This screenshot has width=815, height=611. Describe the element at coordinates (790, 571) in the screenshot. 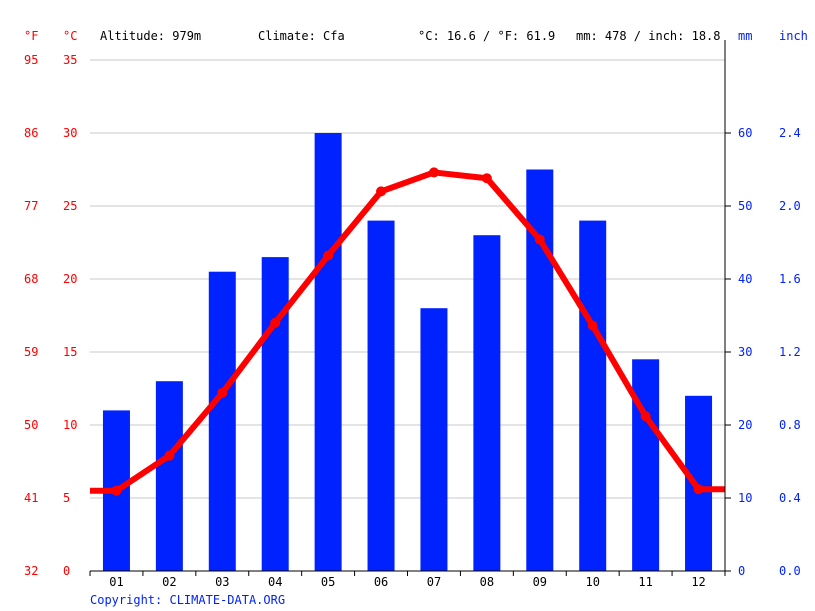

I see `tick-label-inch: 0.0` at that location.